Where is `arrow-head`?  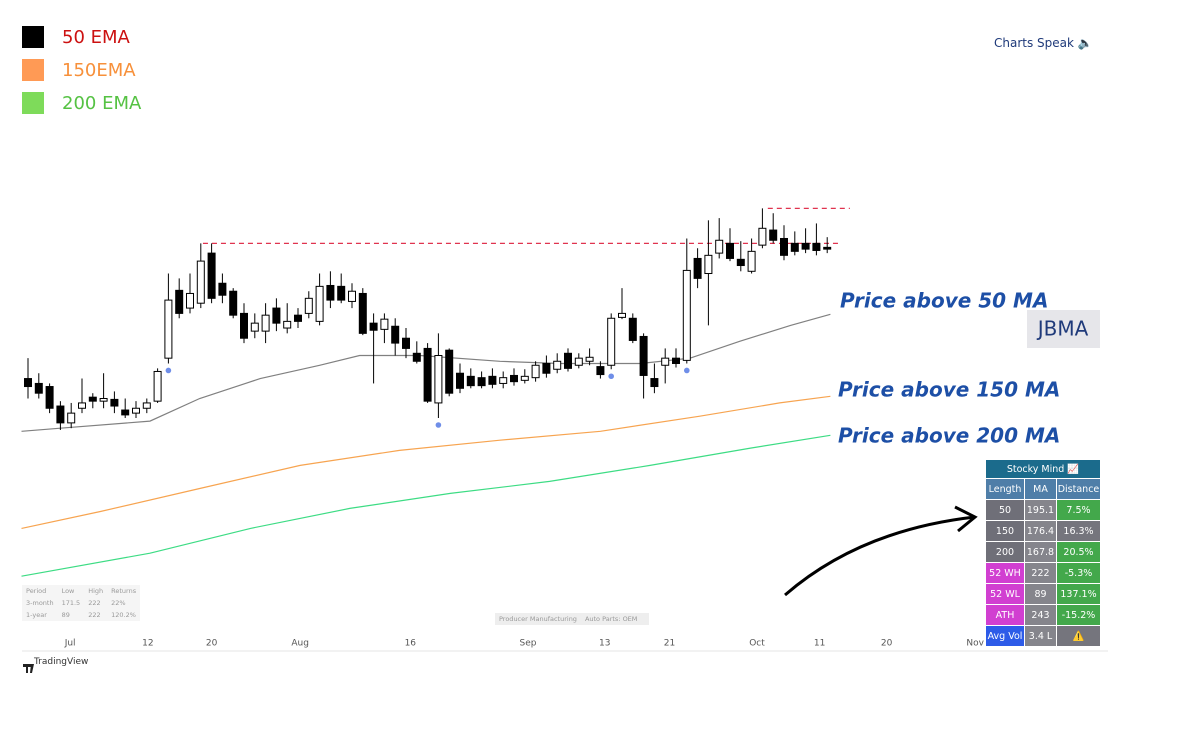 arrow-head is located at coordinates (966, 519).